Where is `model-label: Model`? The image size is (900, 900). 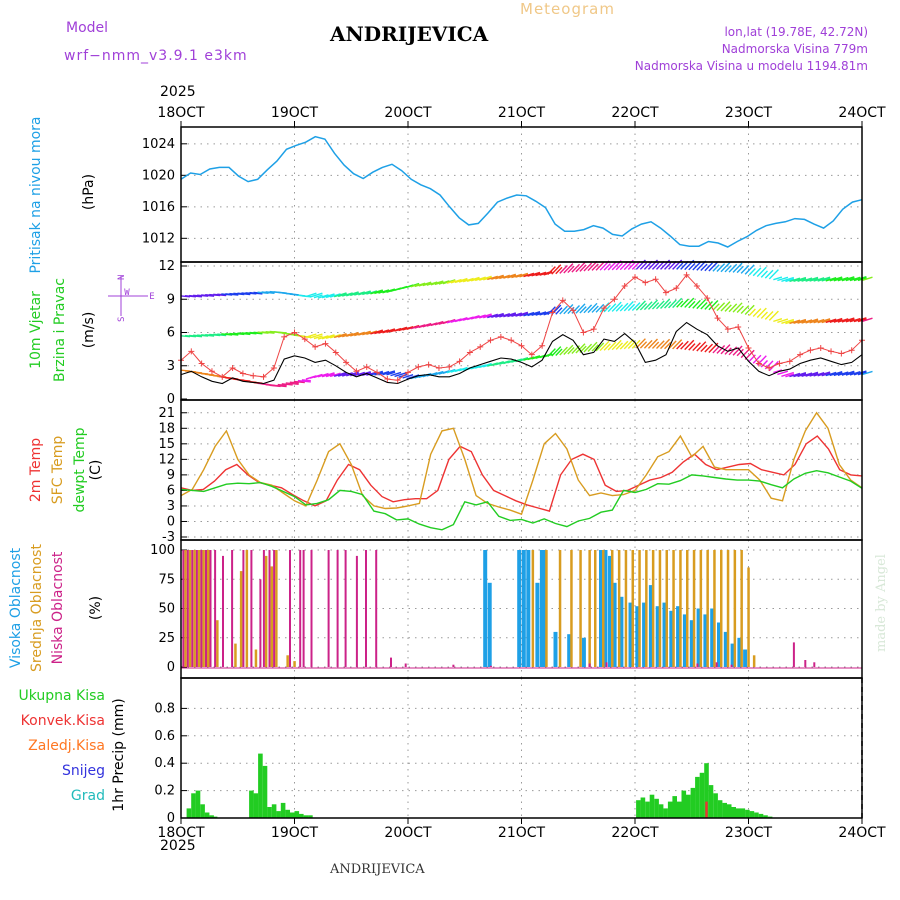 model-label: Model is located at coordinates (87, 28).